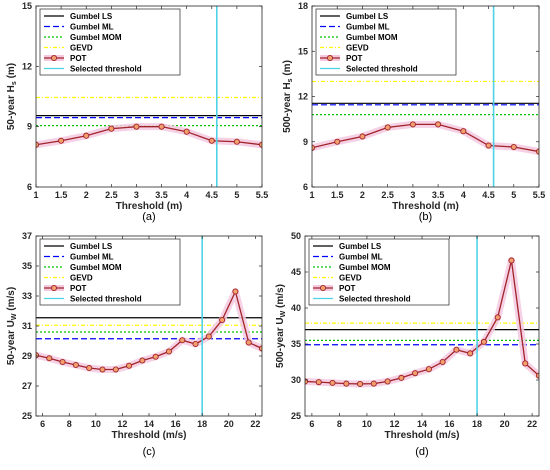  Describe the element at coordinates (367, 16) in the screenshot. I see `chart-b-legend-item-gumbel-ls-label: Gumbel LS` at that location.